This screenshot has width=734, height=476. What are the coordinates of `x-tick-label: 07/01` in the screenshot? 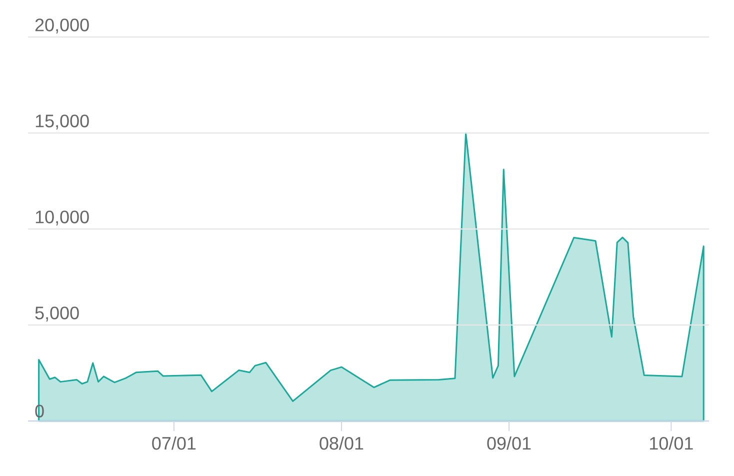 It's located at (174, 443).